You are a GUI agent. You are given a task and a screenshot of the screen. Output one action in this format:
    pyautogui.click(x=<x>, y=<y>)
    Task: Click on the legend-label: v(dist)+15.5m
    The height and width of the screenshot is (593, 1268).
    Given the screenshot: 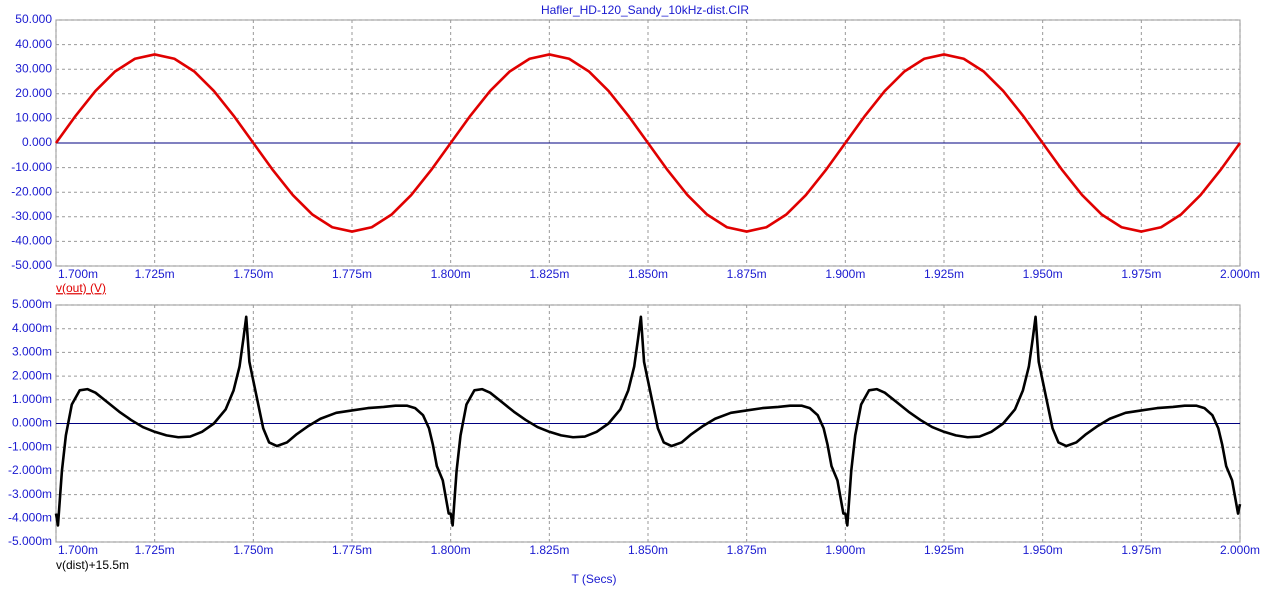 What is the action you would take?
    pyautogui.click(x=92, y=565)
    